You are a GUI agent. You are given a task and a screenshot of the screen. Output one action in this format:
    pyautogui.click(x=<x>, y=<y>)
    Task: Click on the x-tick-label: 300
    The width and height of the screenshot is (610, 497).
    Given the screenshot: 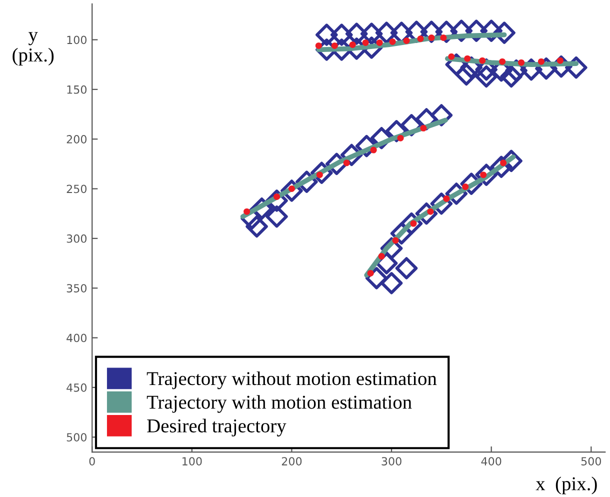 What is the action you would take?
    pyautogui.click(x=392, y=461)
    